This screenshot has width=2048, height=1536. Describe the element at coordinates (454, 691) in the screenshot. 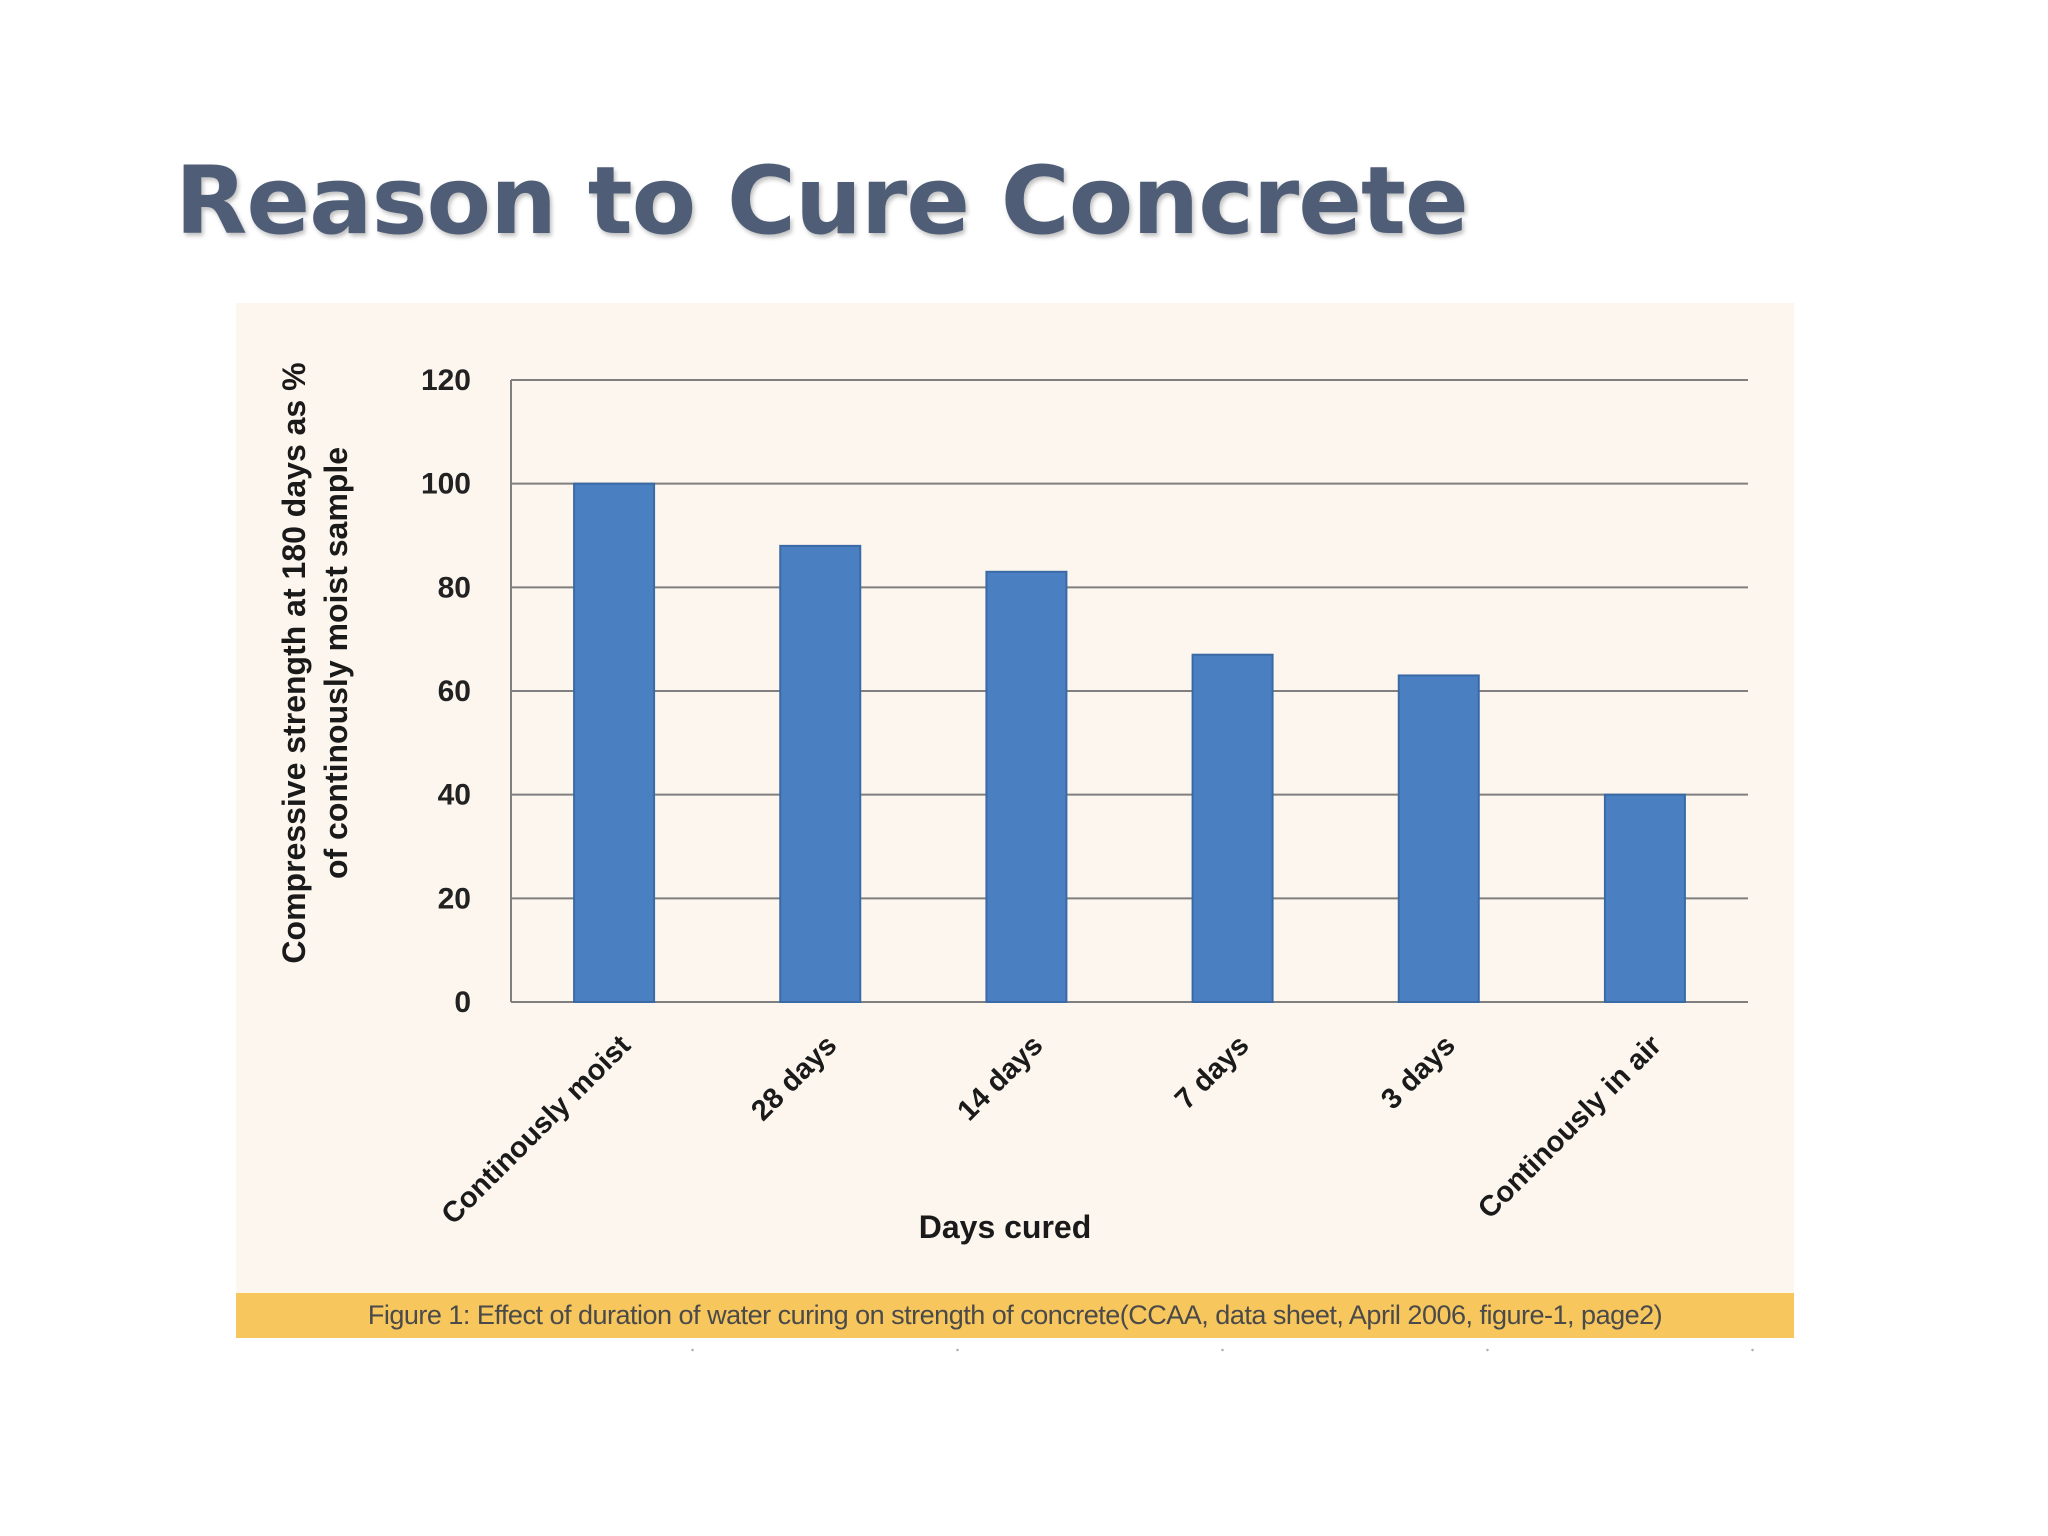

I see `y-tick-label: 60` at that location.